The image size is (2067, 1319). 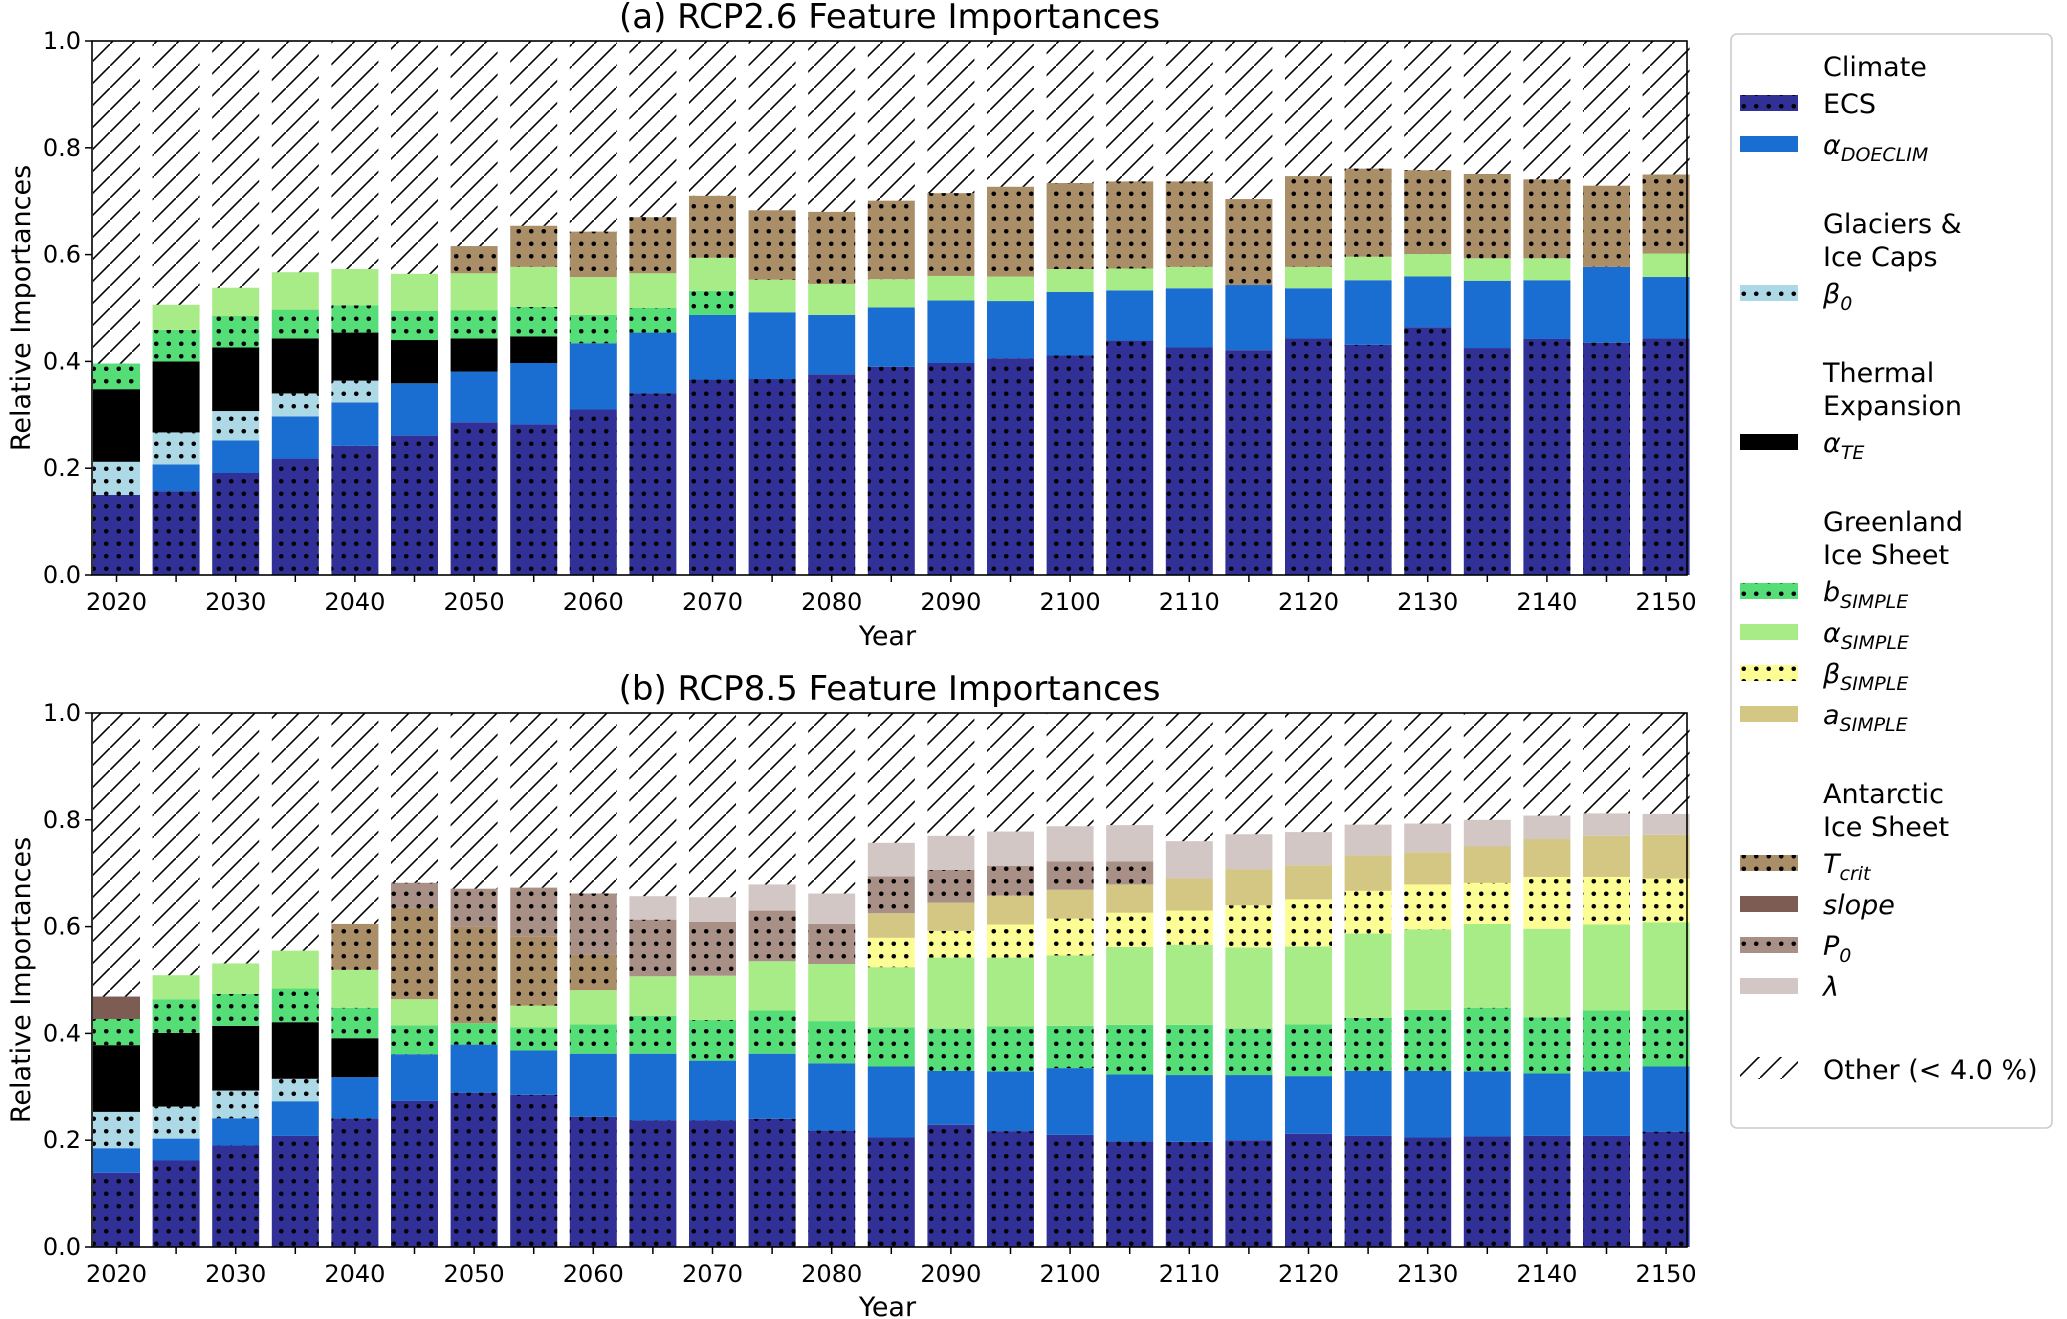 What do you see at coordinates (62, 255) in the screenshot?
I see `y-tick-label: 0.6` at bounding box center [62, 255].